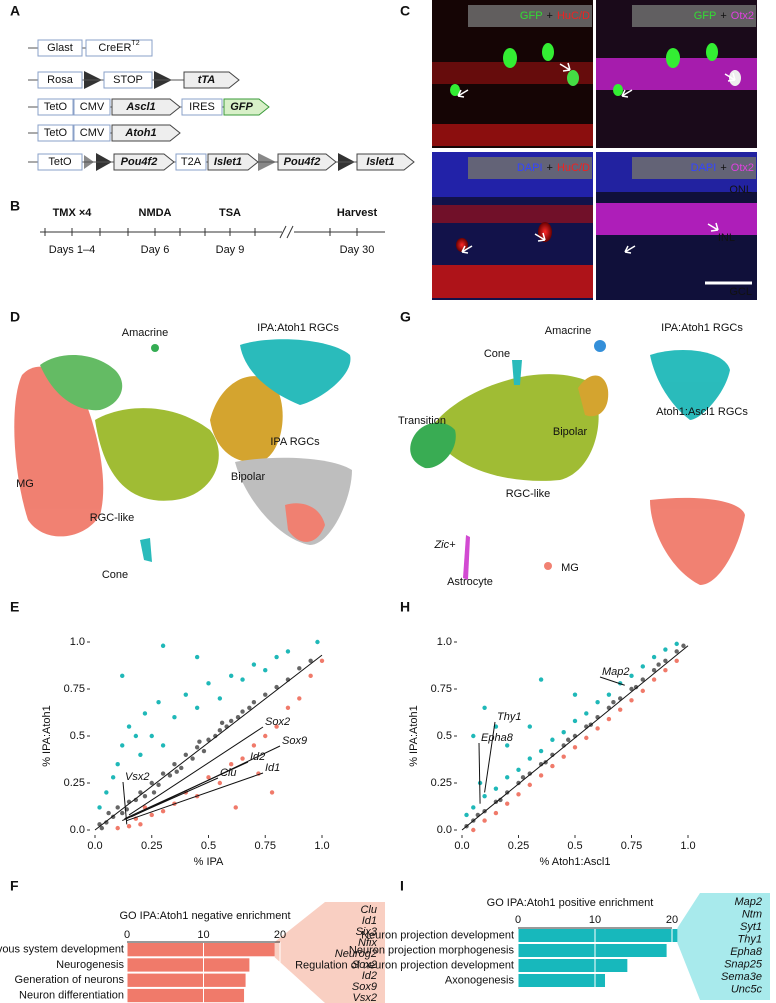  Describe the element at coordinates (137, 777) in the screenshot. I see `annotation: Vsx2` at that location.